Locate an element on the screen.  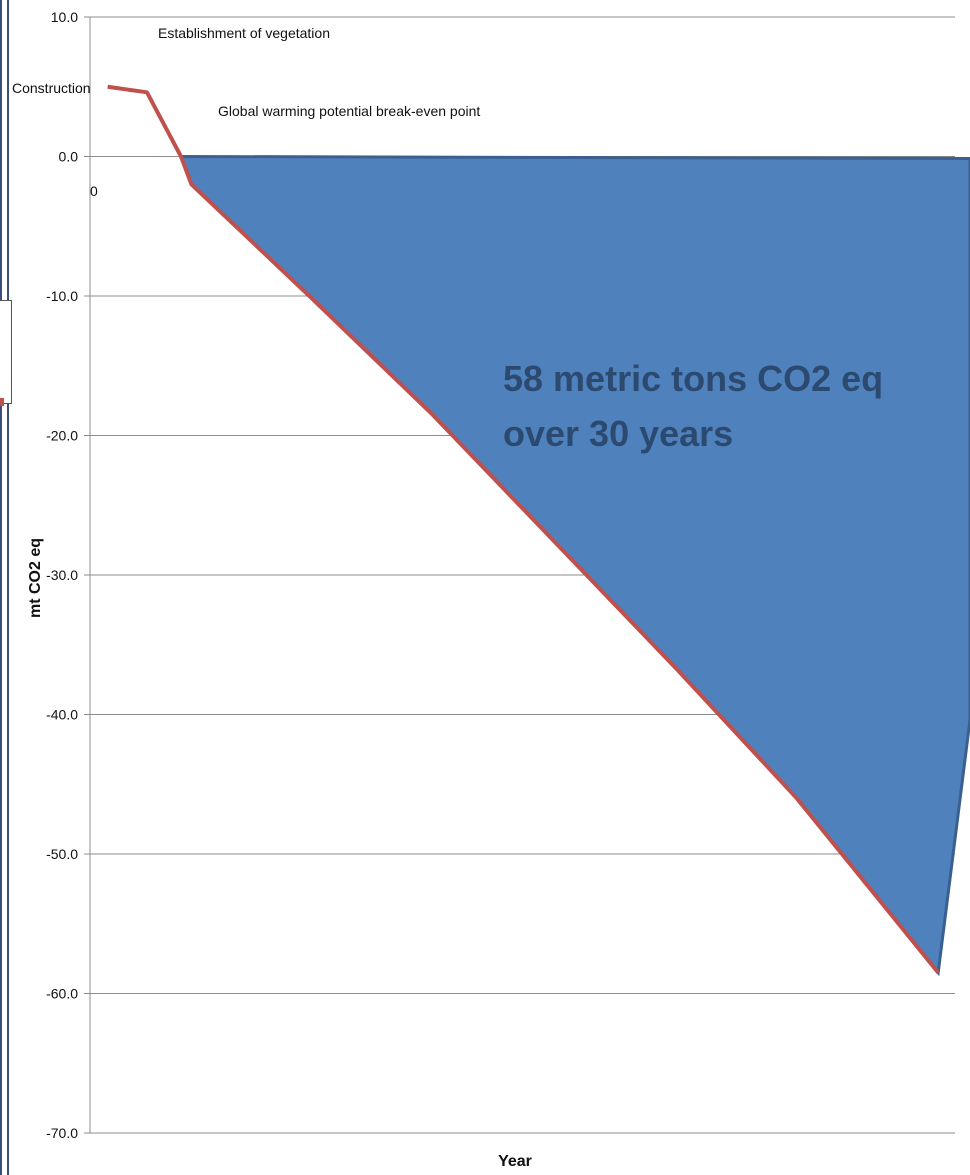
y-axis-title: mt CO2 eq is located at coordinates (35, 578).